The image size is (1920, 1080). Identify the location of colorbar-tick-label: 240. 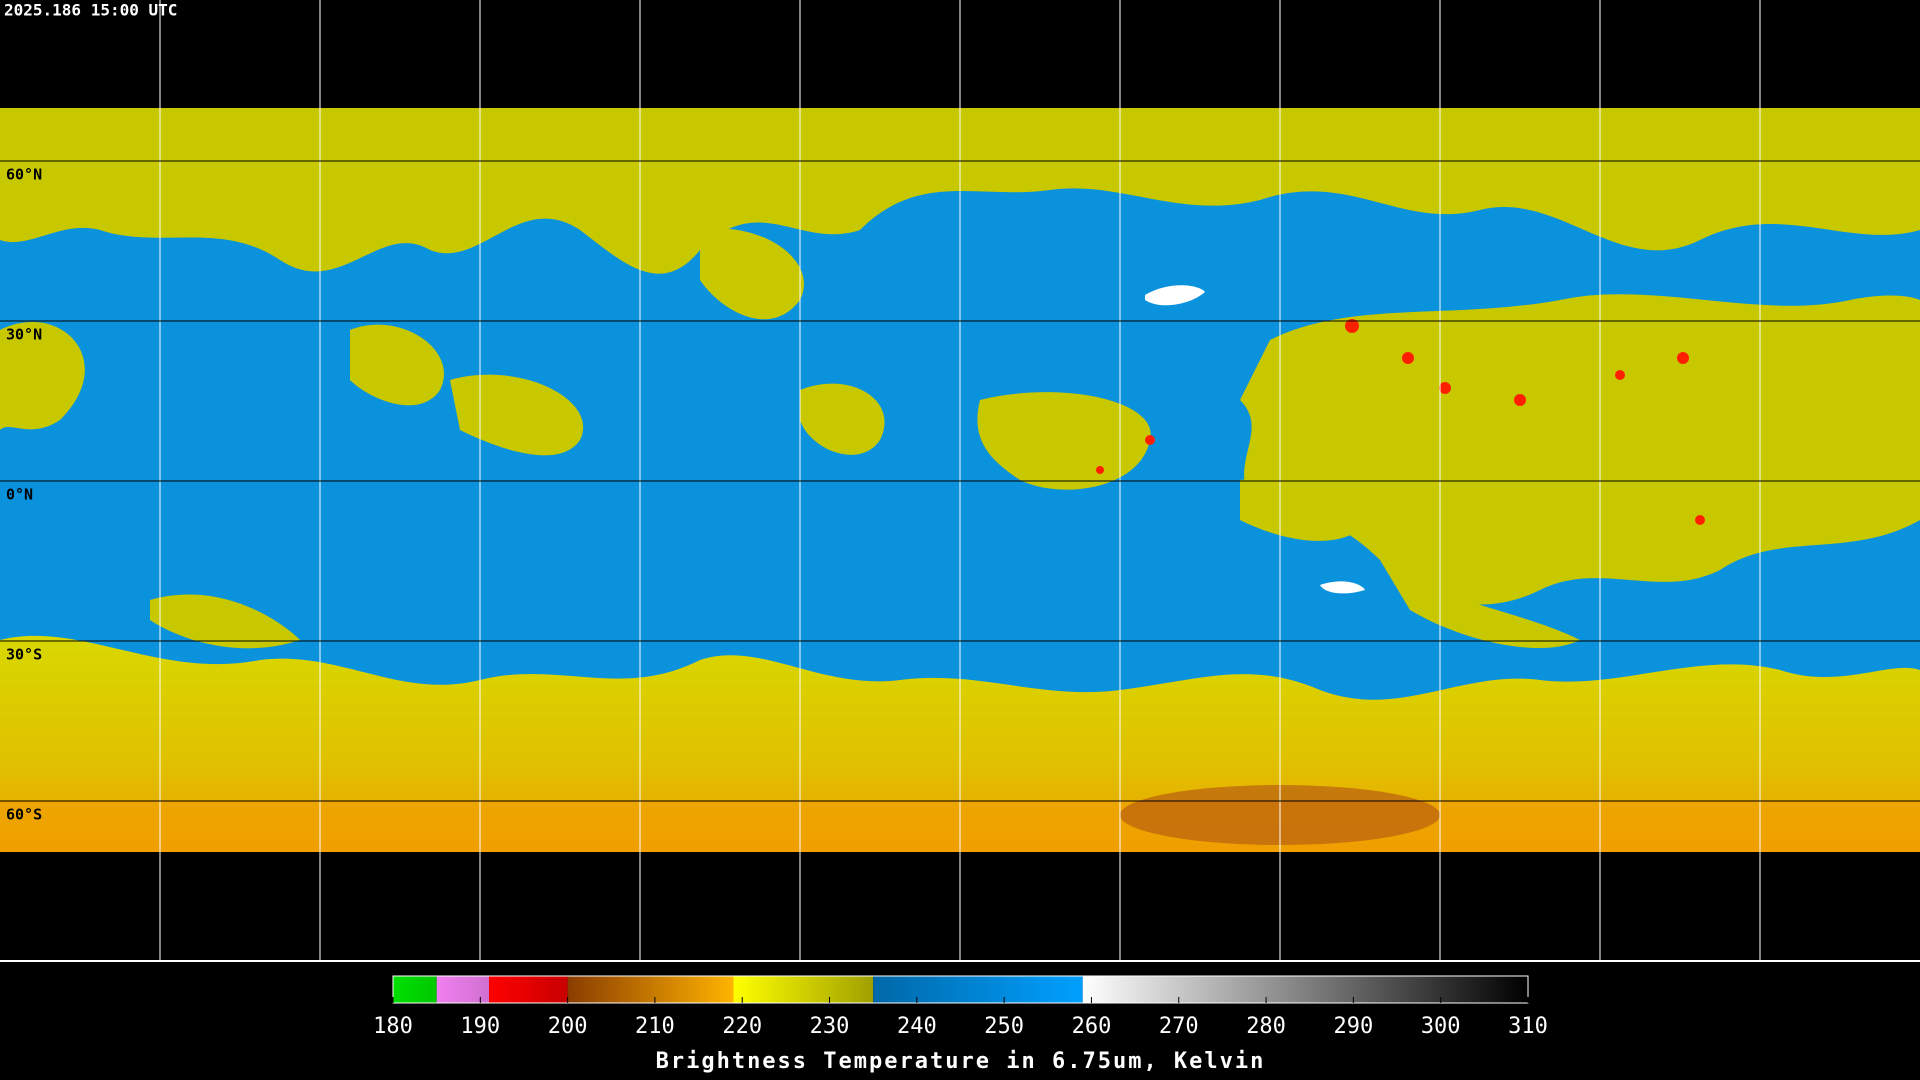
(917, 1026).